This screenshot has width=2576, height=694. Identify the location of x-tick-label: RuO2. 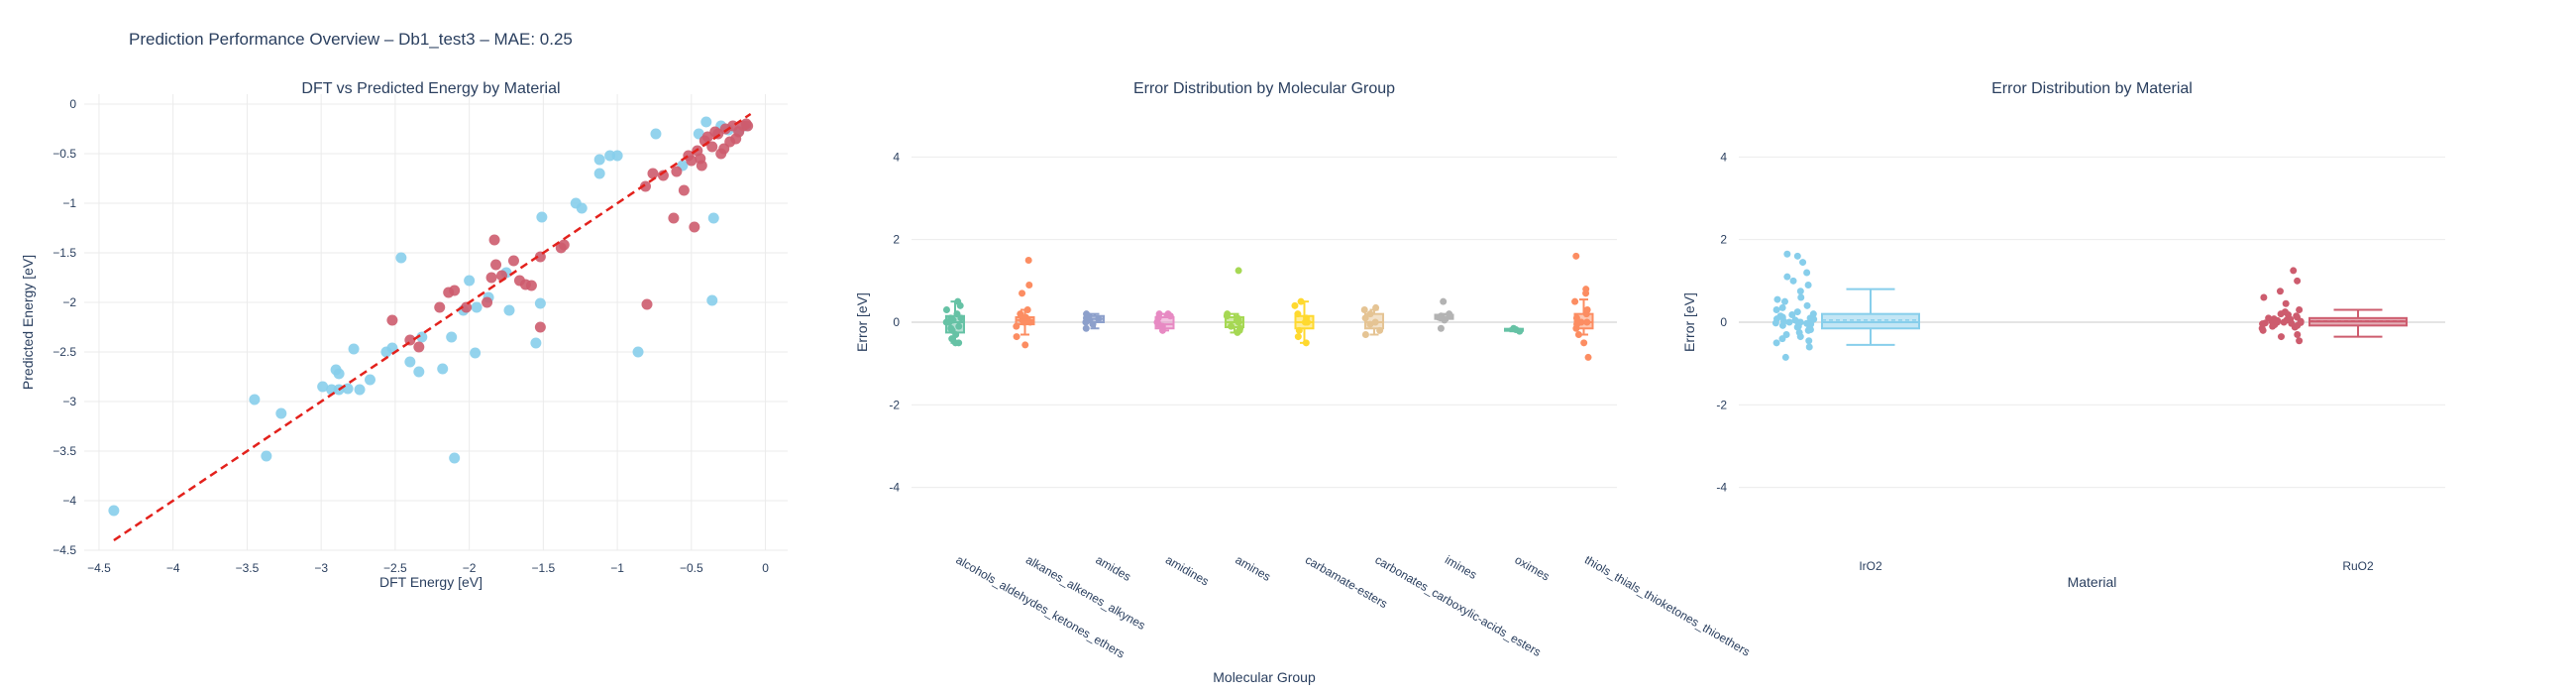
(2358, 566).